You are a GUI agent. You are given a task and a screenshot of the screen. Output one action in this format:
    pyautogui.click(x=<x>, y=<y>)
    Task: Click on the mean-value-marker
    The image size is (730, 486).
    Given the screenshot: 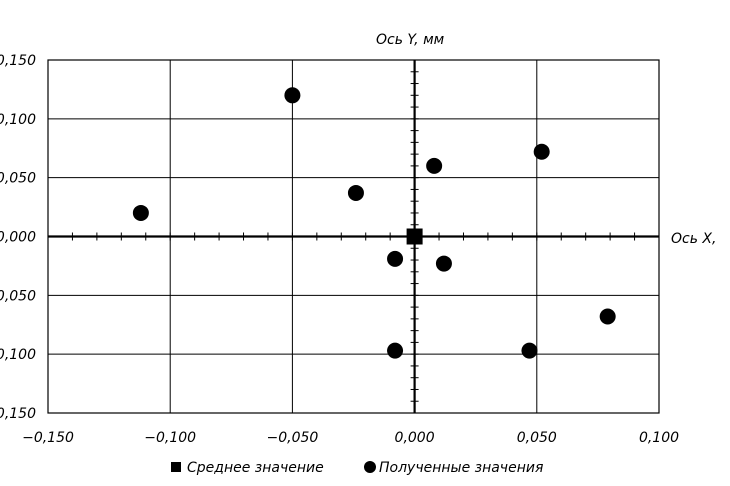 What is the action you would take?
    pyautogui.click(x=414, y=236)
    